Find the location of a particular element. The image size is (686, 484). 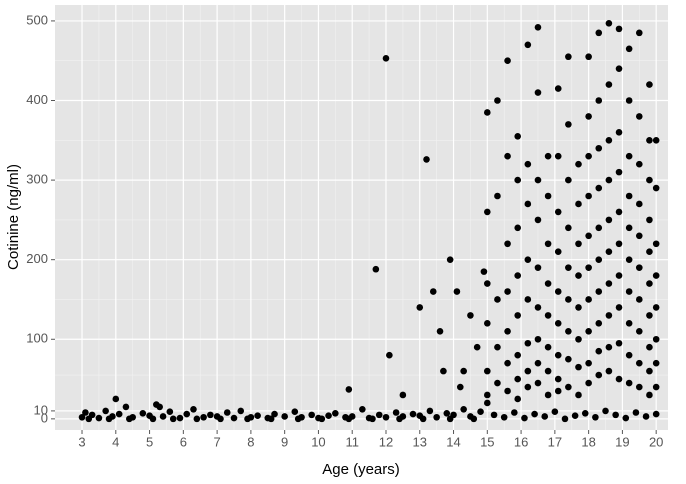

x-tick-label: 14 is located at coordinates (453, 441).